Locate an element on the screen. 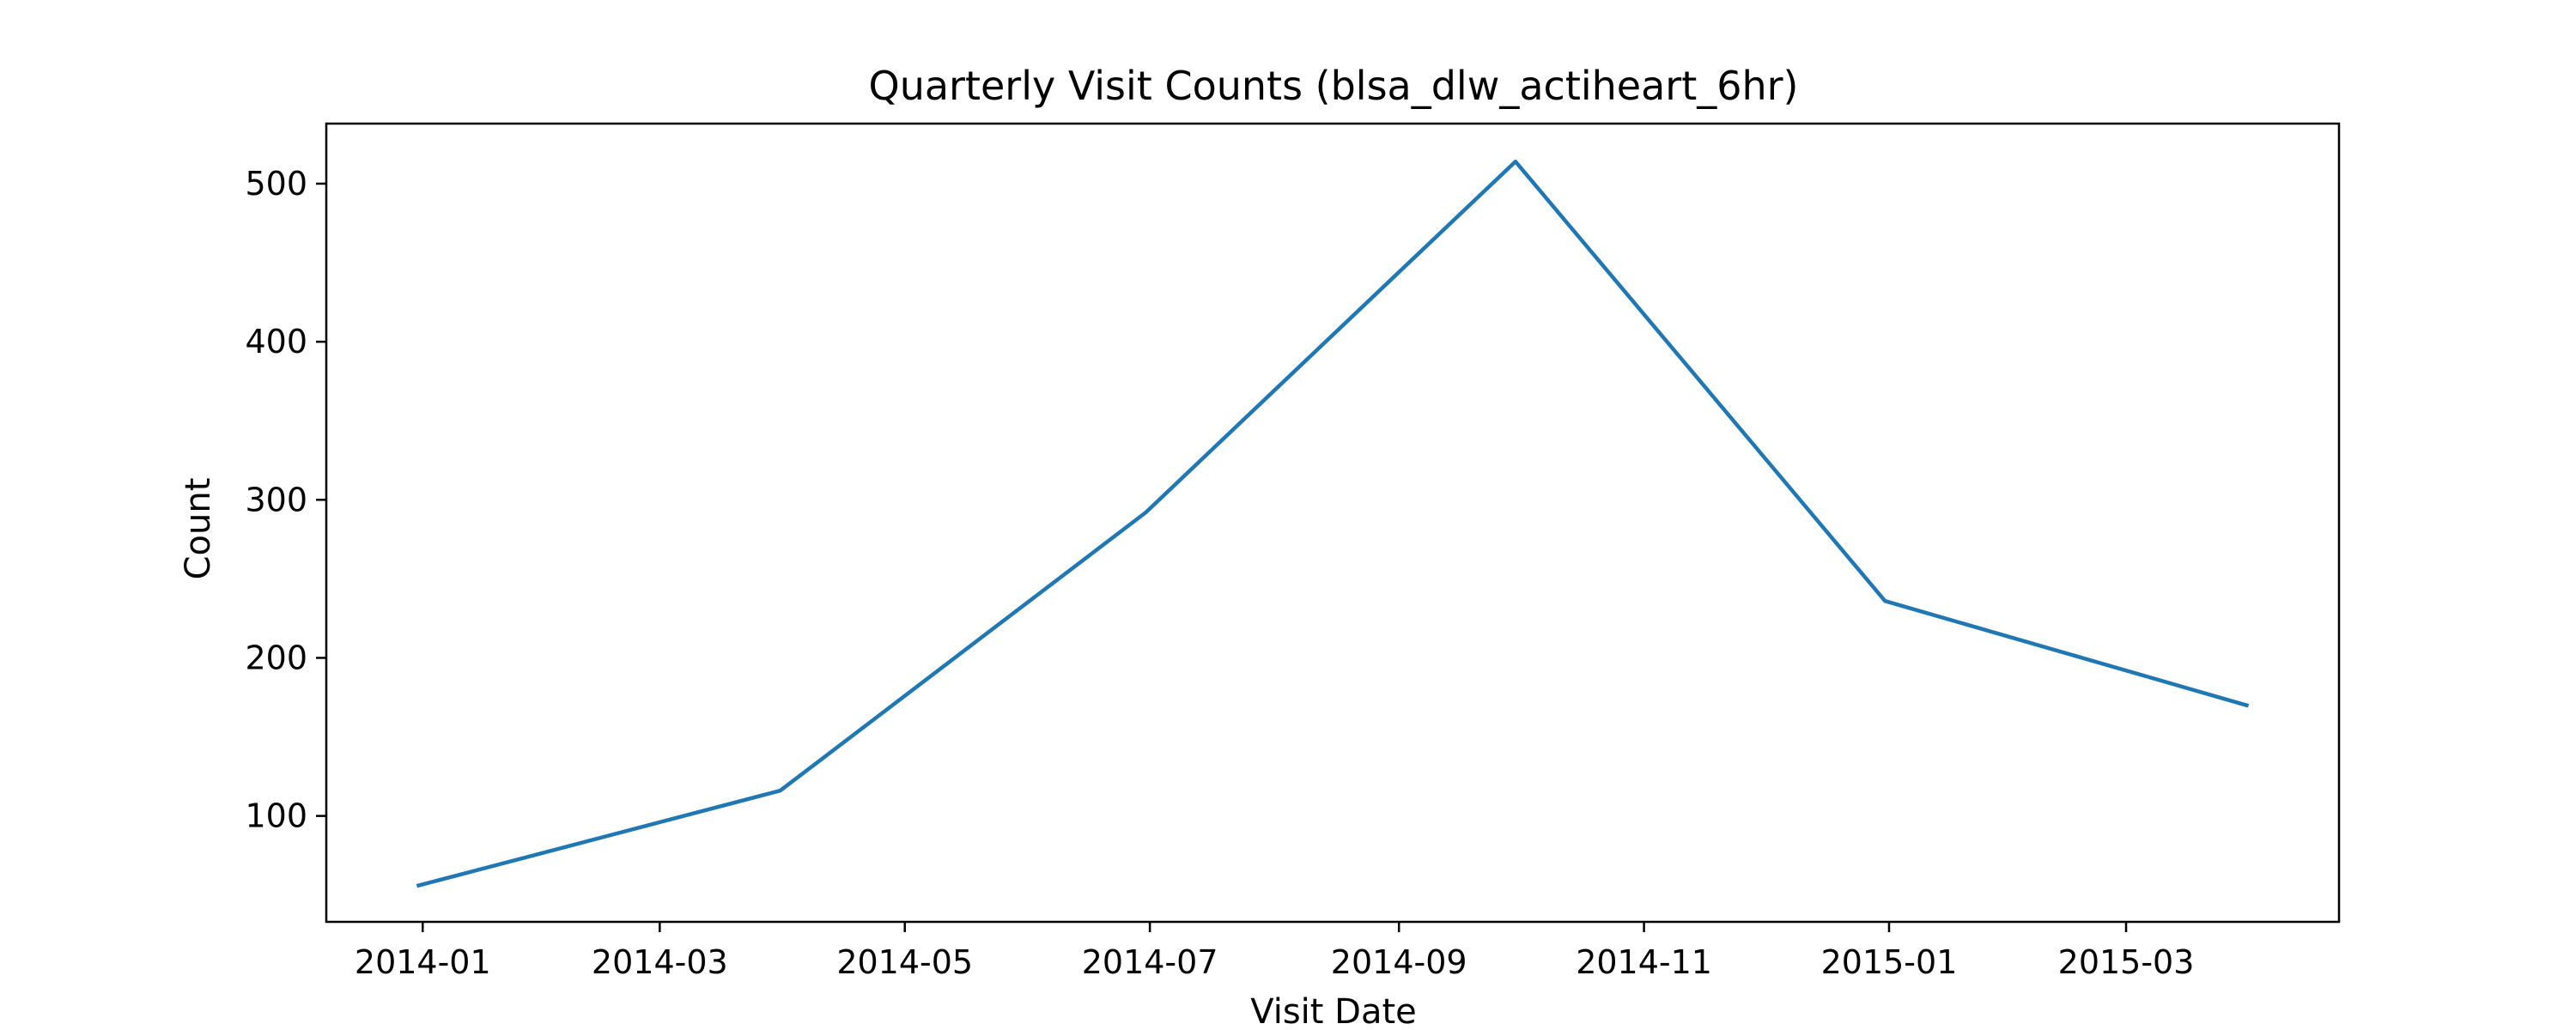 Image resolution: width=2576 pixels, height=1030 pixels. y-tick-label: 200 is located at coordinates (276, 657).